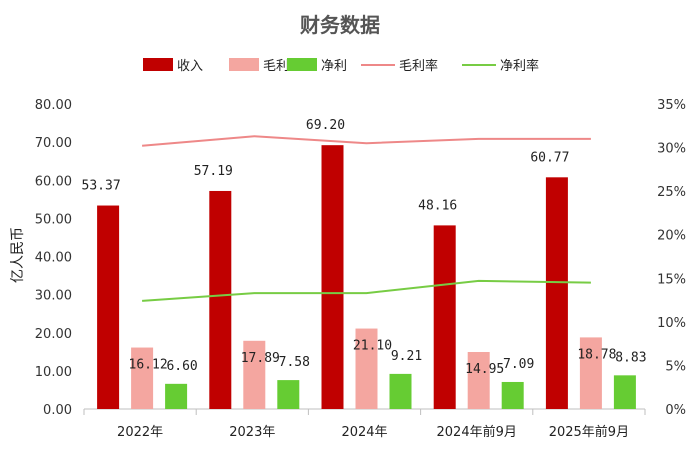 This screenshot has width=698, height=459. Describe the element at coordinates (671, 149) in the screenshot. I see `right-tick-label: 30%` at that location.